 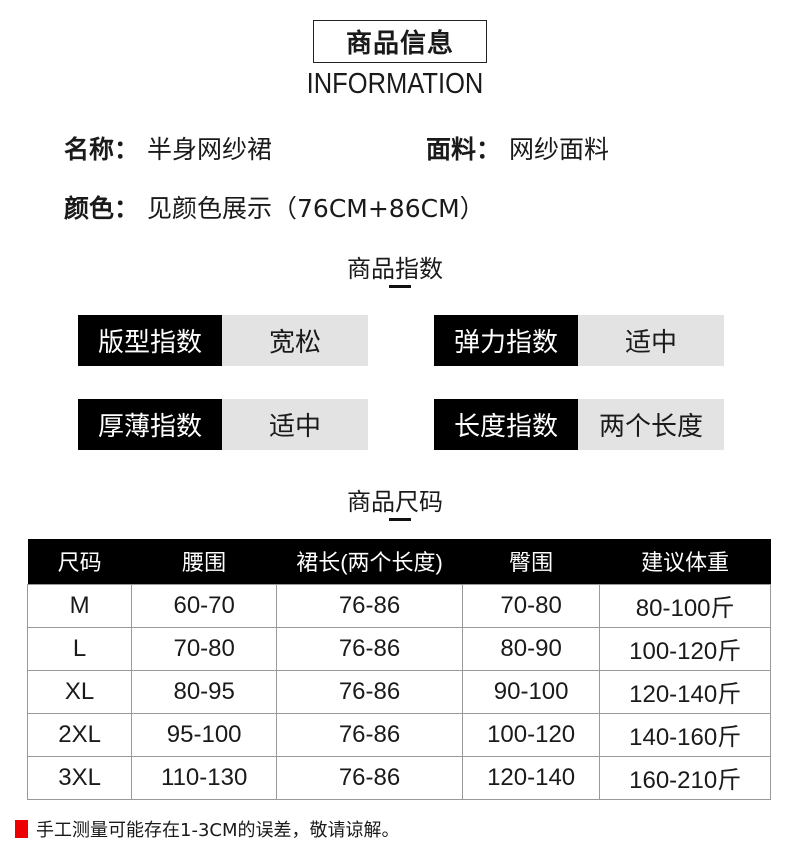 I want to click on column-header: 尺码, so click(x=79, y=561).